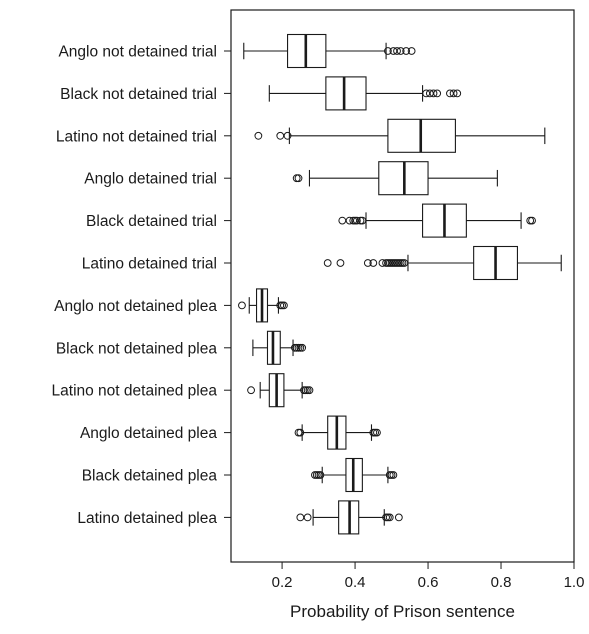  I want to click on category-label: Latino detained trial, so click(149, 264).